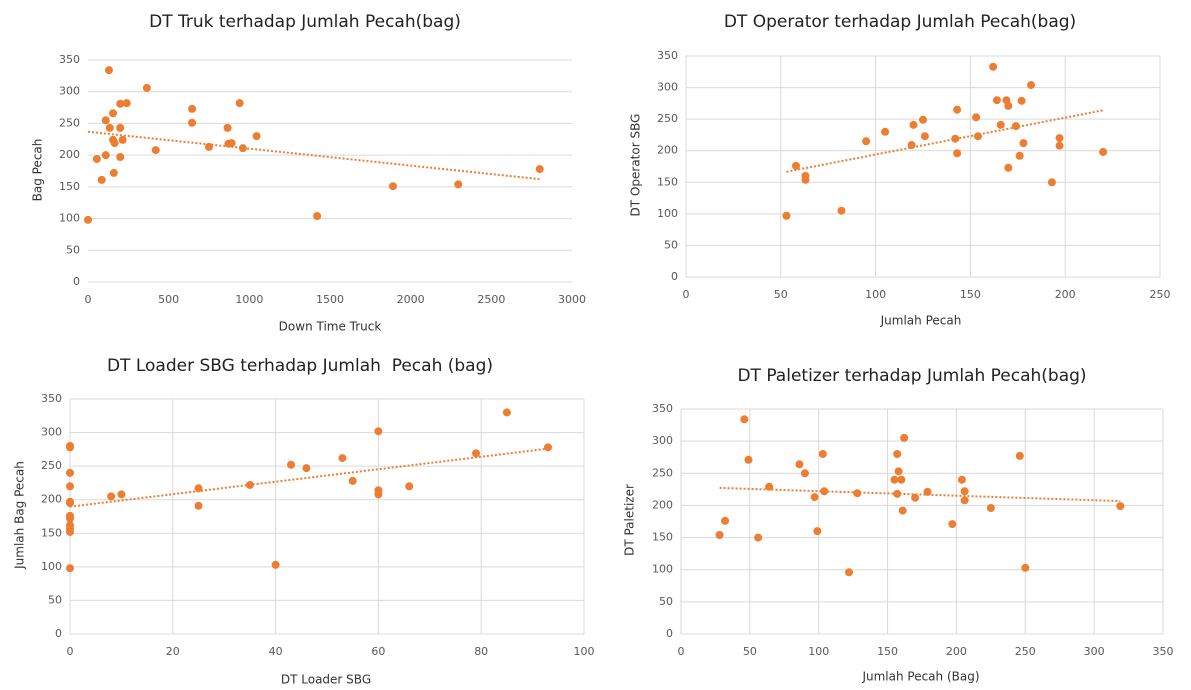  What do you see at coordinates (572, 299) in the screenshot?
I see `x-tick-label: 3000` at bounding box center [572, 299].